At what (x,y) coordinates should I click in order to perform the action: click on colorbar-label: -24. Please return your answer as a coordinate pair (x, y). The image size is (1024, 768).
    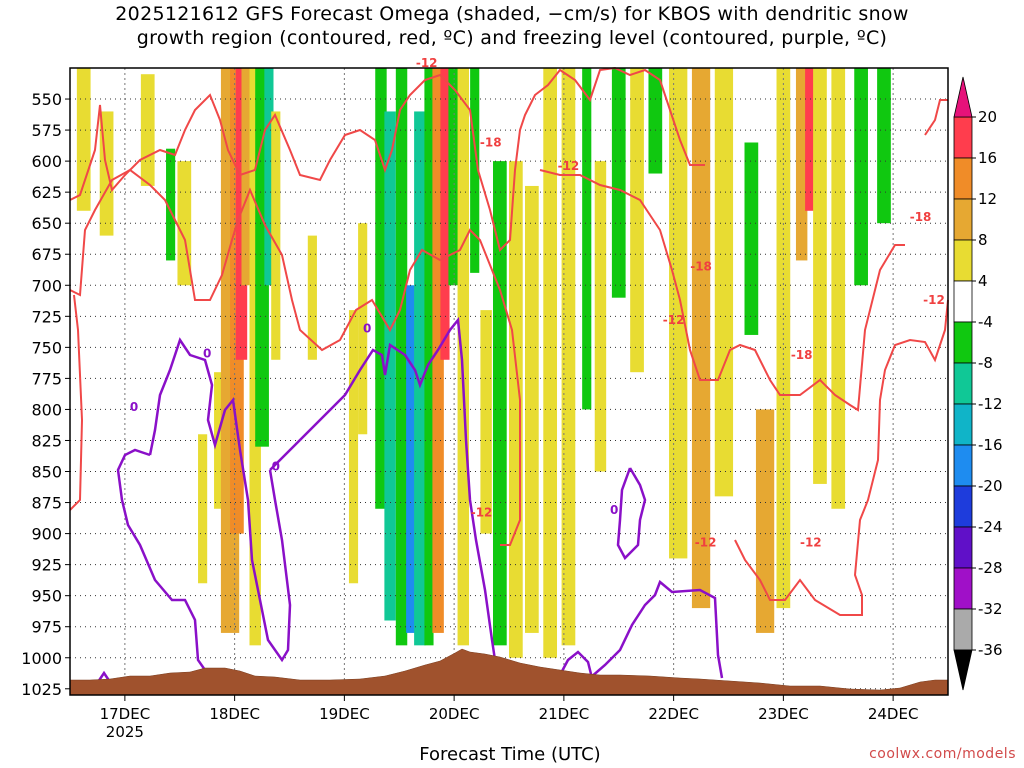
    Looking at the image, I should click on (990, 527).